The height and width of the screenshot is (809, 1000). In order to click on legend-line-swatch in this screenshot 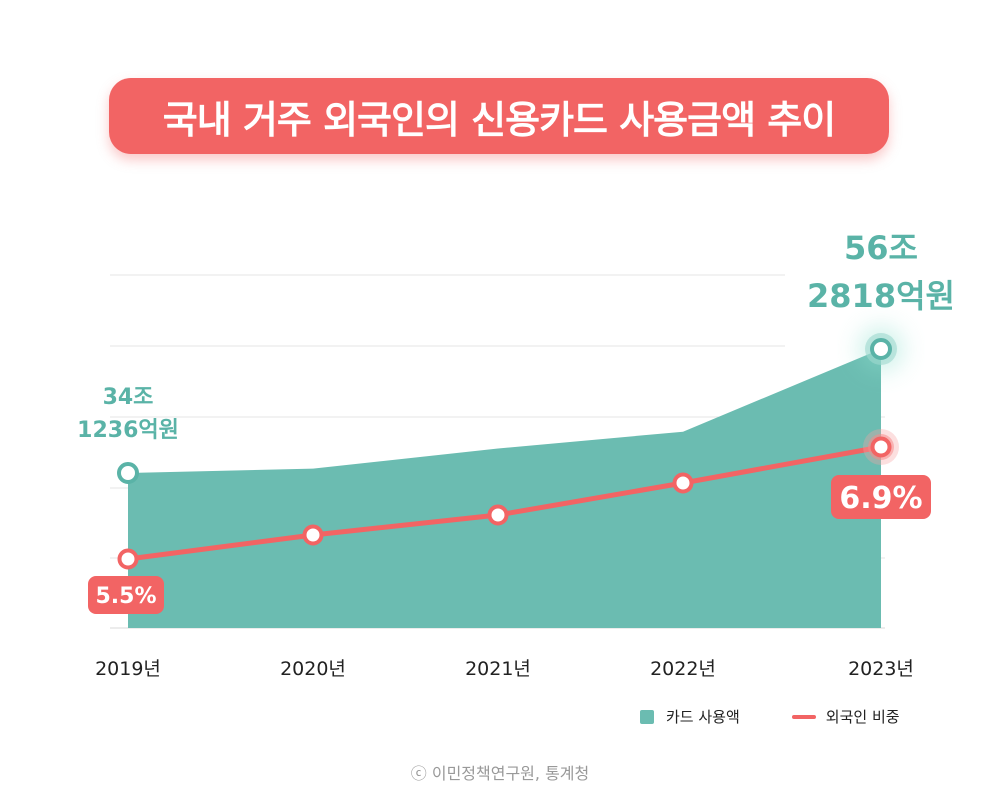, I will do `click(803, 716)`.